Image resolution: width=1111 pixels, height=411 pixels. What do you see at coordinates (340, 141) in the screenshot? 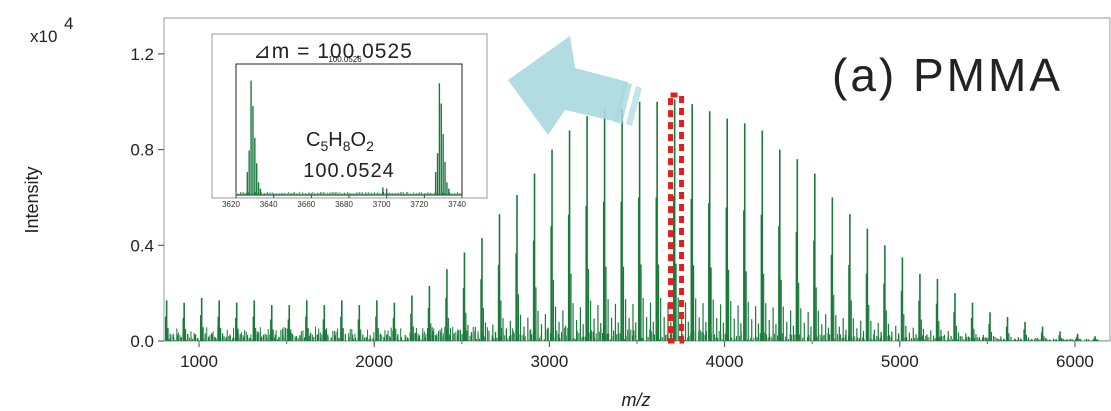
I see `inset-formula: C5H8O2` at bounding box center [340, 141].